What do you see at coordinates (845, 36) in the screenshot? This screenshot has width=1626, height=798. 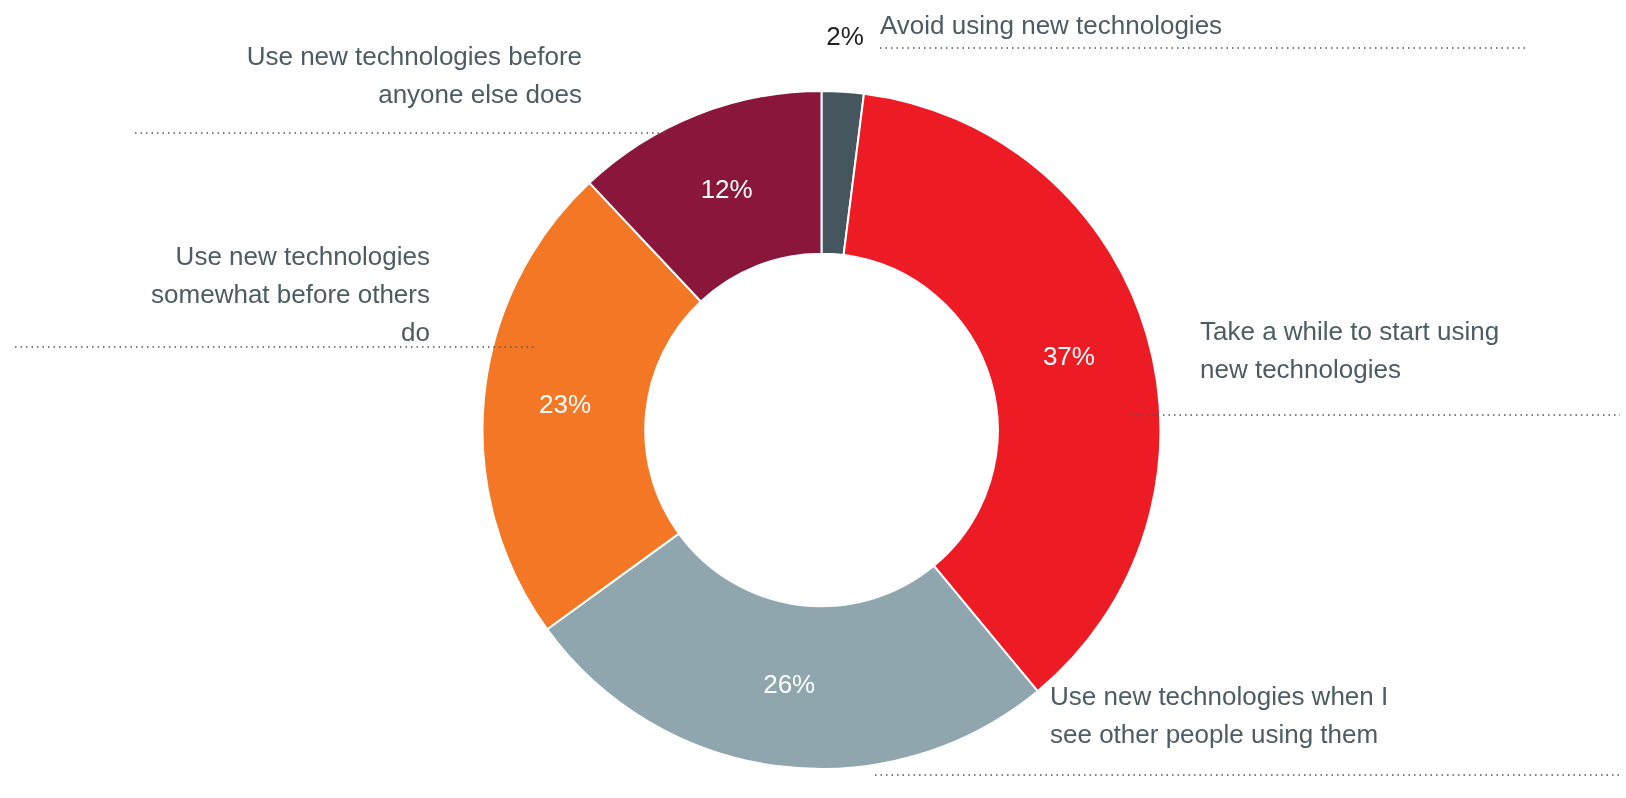 I see `data-label: 2%` at bounding box center [845, 36].